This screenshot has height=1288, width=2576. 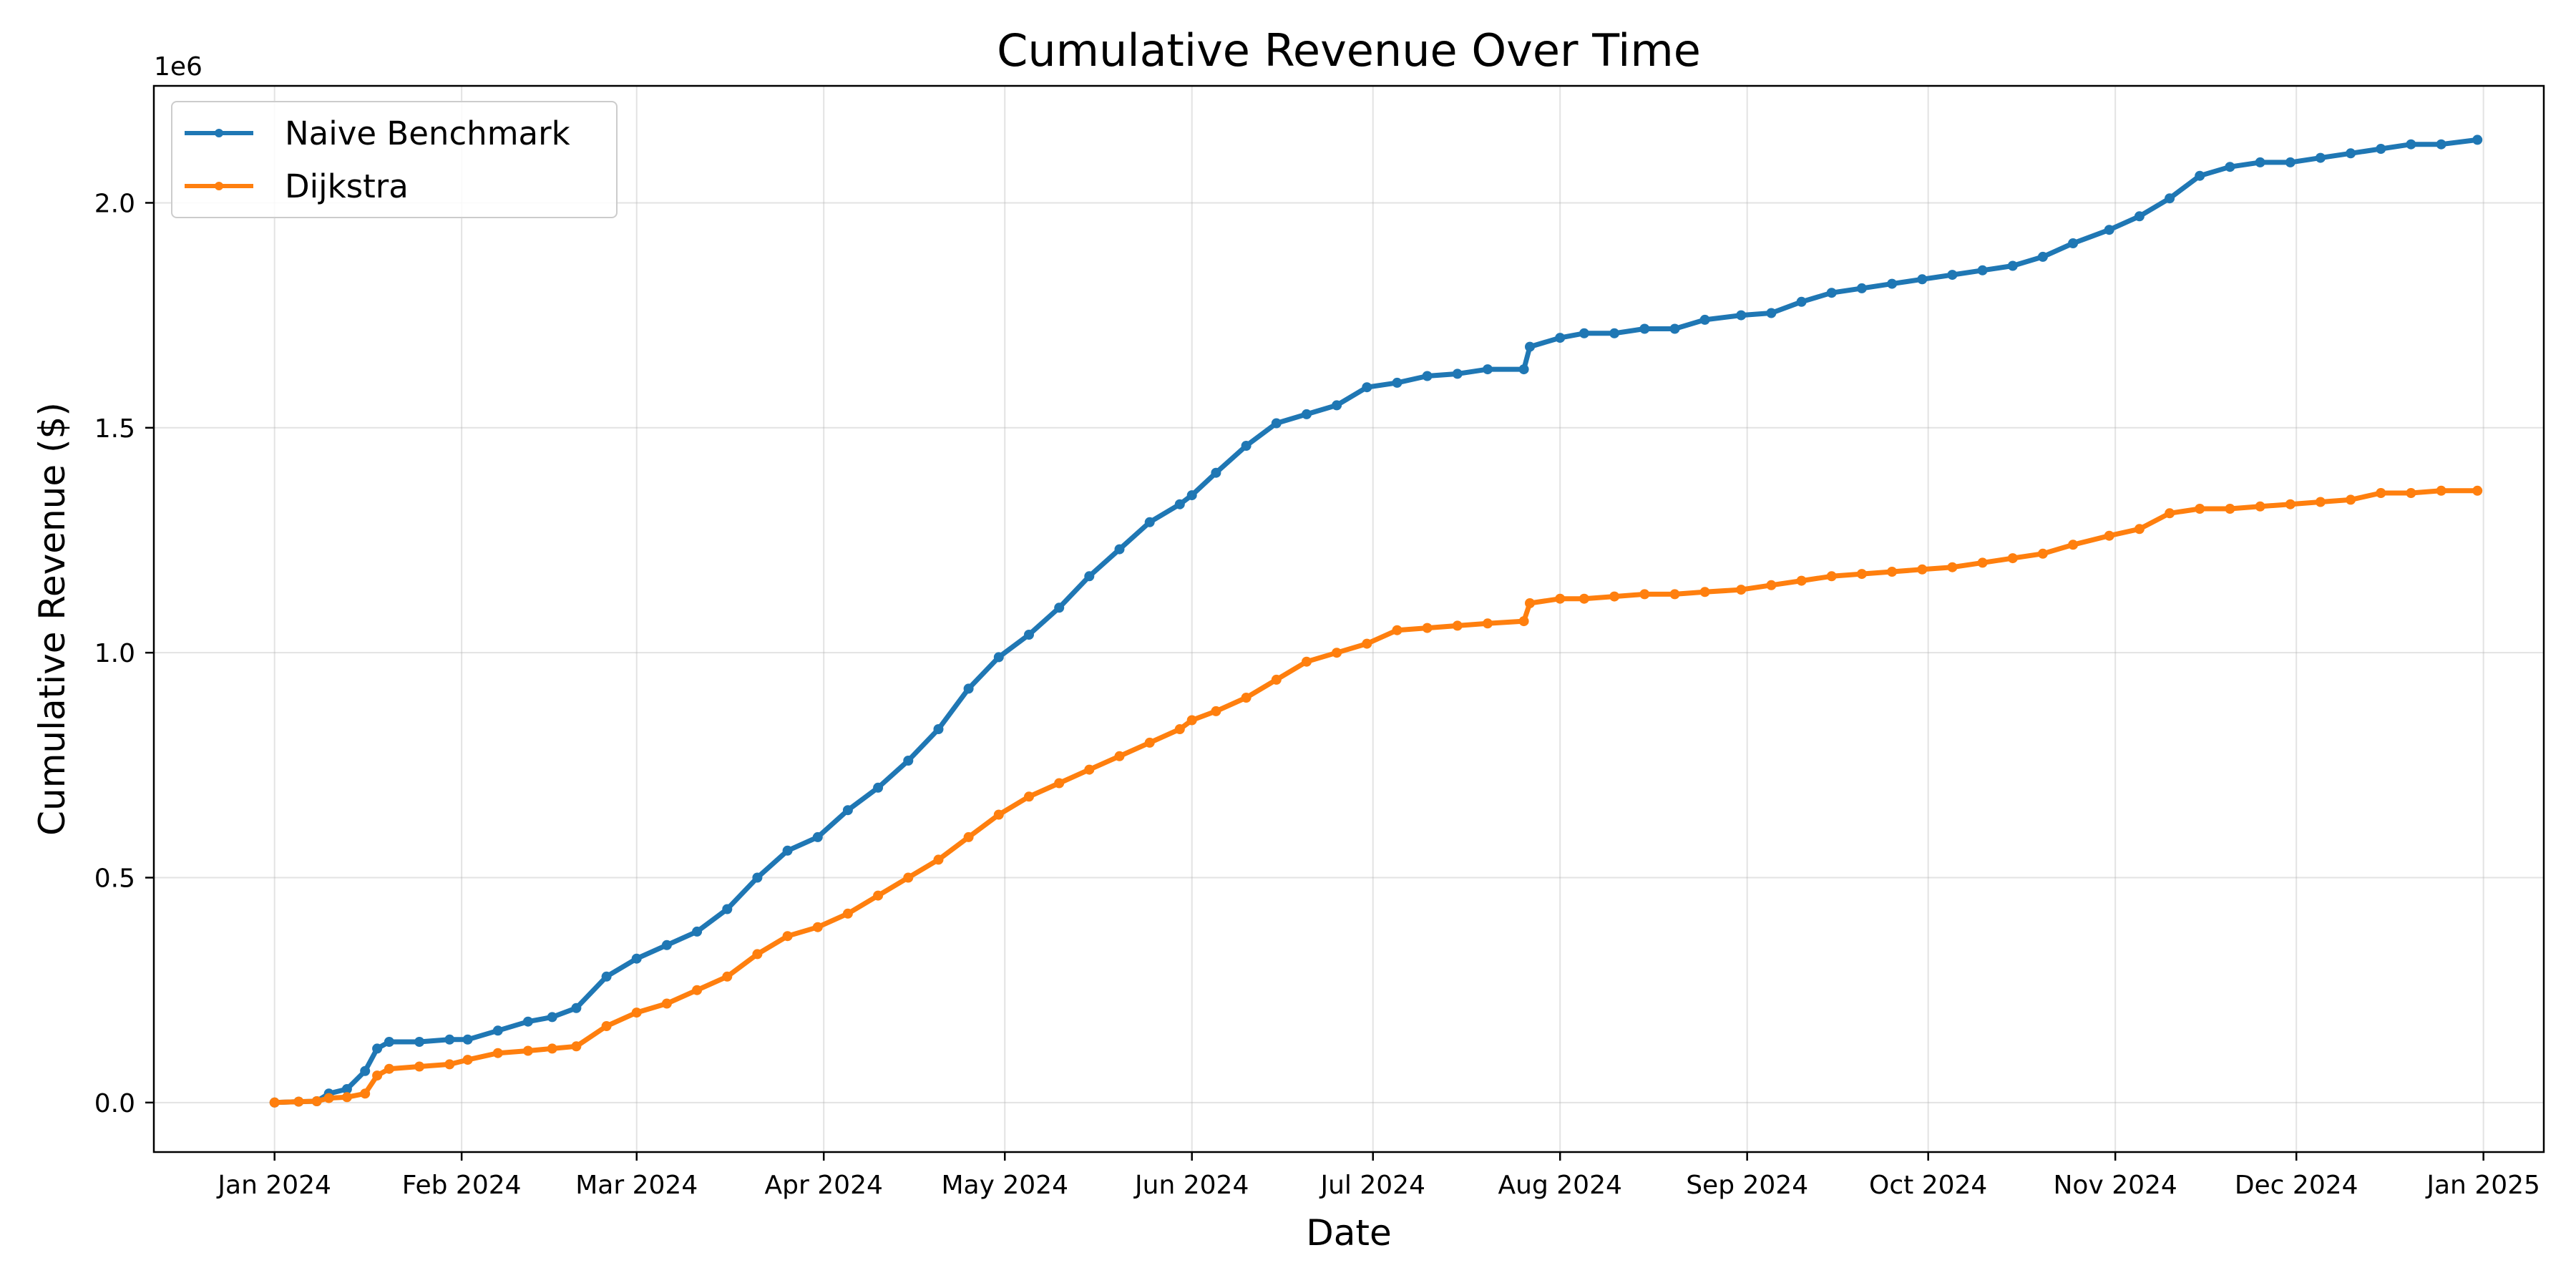 I want to click on legend-frame, so click(x=394, y=159).